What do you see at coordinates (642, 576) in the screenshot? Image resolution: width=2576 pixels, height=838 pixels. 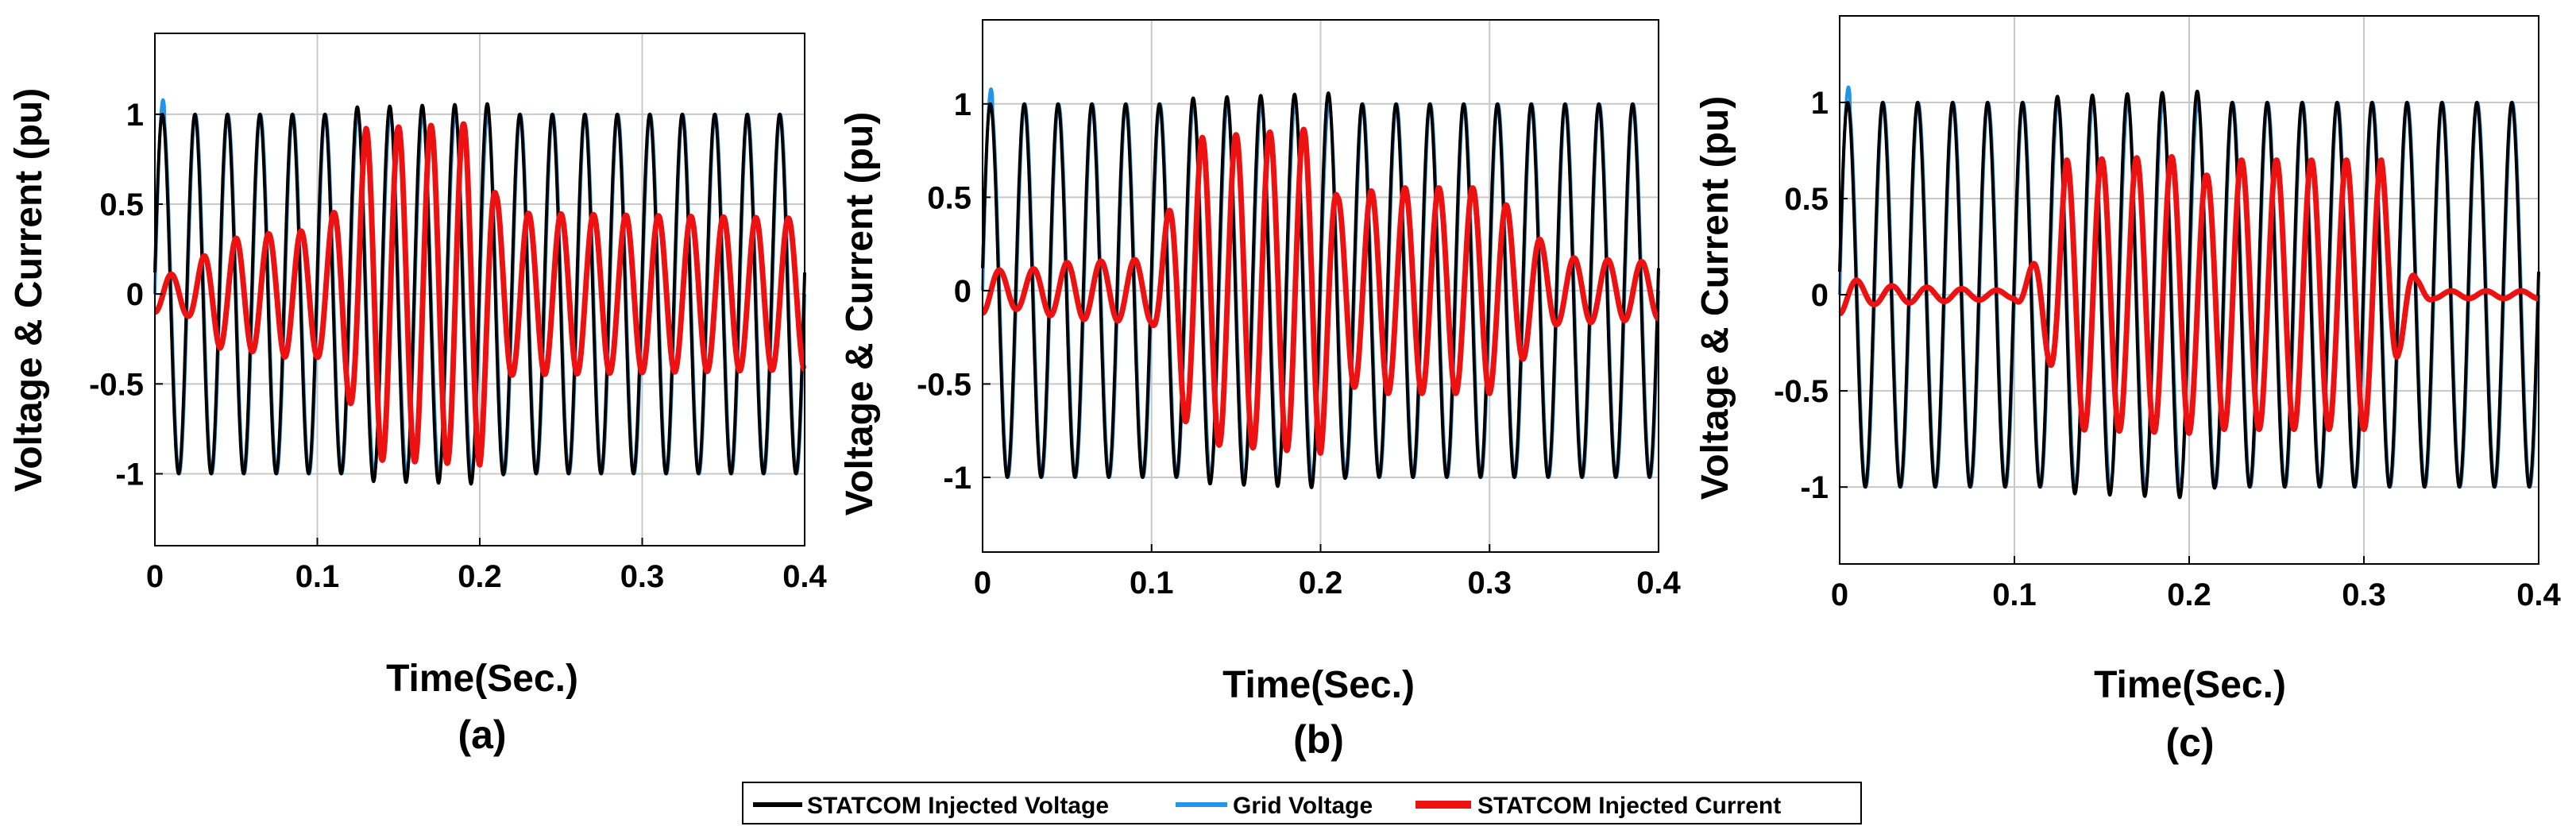 I see `panel-a-xtick-label-3: 0.3` at bounding box center [642, 576].